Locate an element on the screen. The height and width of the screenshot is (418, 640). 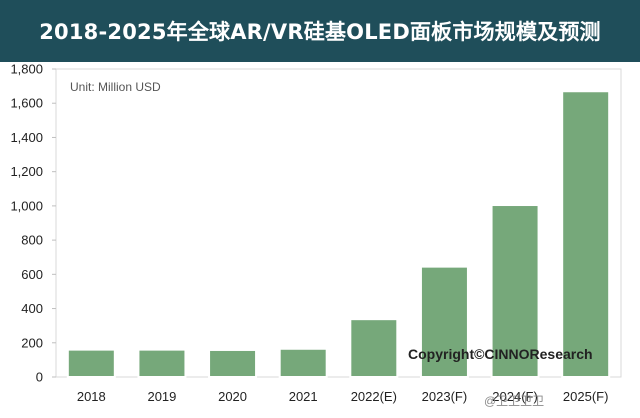
y-tick-label: 1,200 is located at coordinates (26, 171).